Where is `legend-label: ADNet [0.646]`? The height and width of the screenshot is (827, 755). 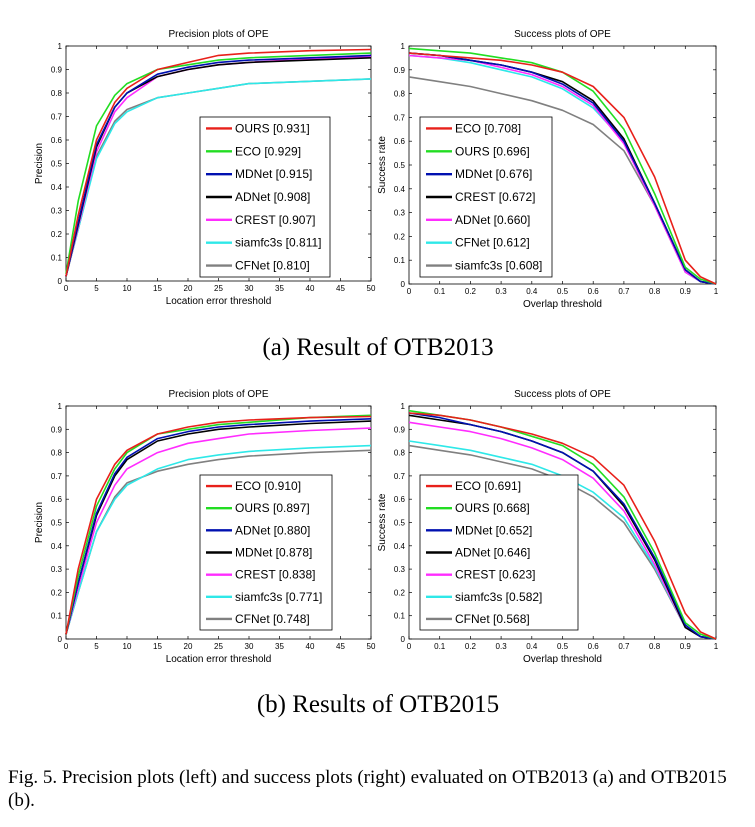 legend-label: ADNet [0.646] is located at coordinates (492, 553).